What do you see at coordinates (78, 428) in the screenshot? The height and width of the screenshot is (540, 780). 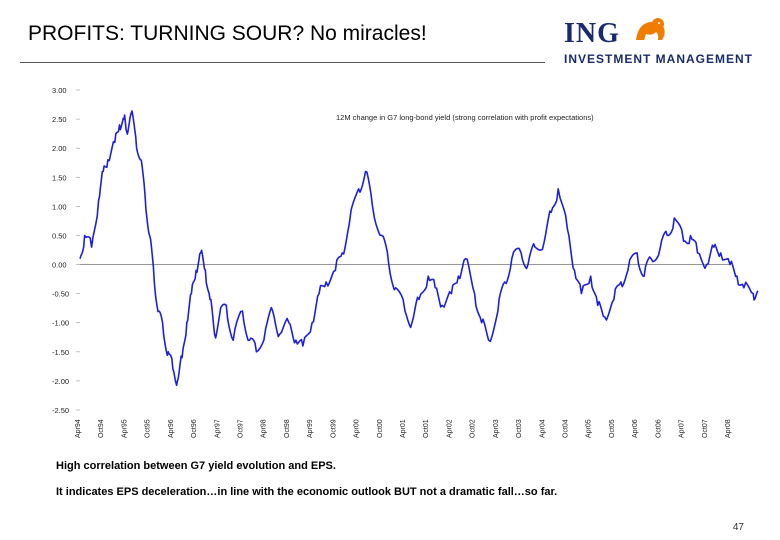 I see `x-tick-label: Apr94` at bounding box center [78, 428].